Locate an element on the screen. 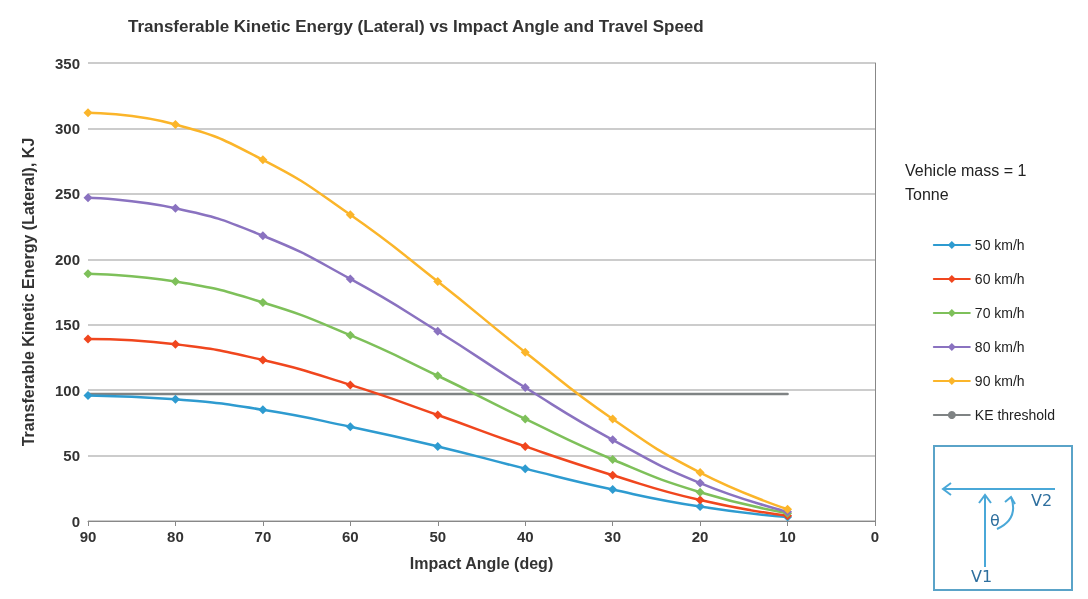 The width and height of the screenshot is (1088, 599). y-tick-label: 100 is located at coordinates (67, 390).